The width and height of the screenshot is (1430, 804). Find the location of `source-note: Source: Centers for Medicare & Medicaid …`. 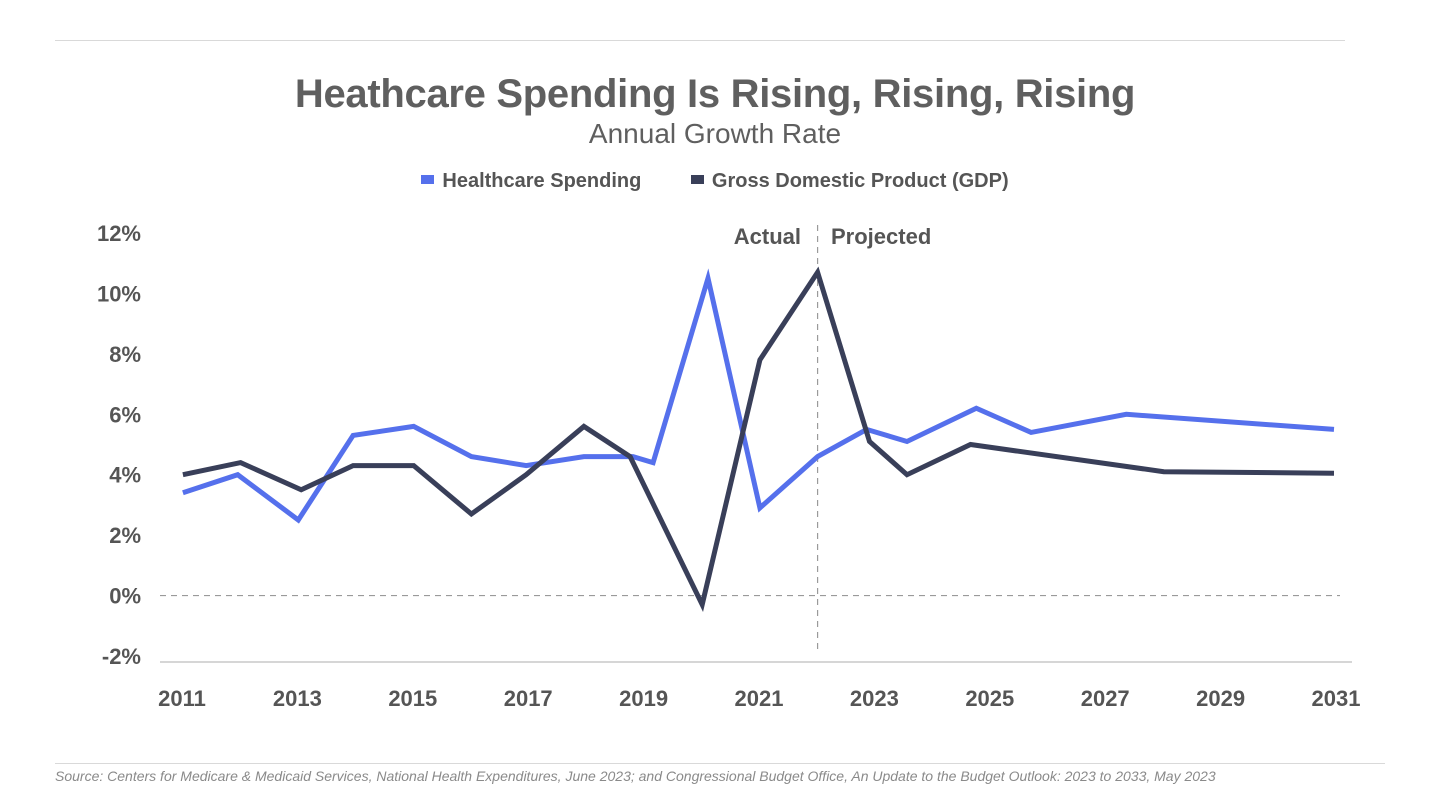

source-note: Source: Centers for Medicare & Medicaid … is located at coordinates (635, 776).